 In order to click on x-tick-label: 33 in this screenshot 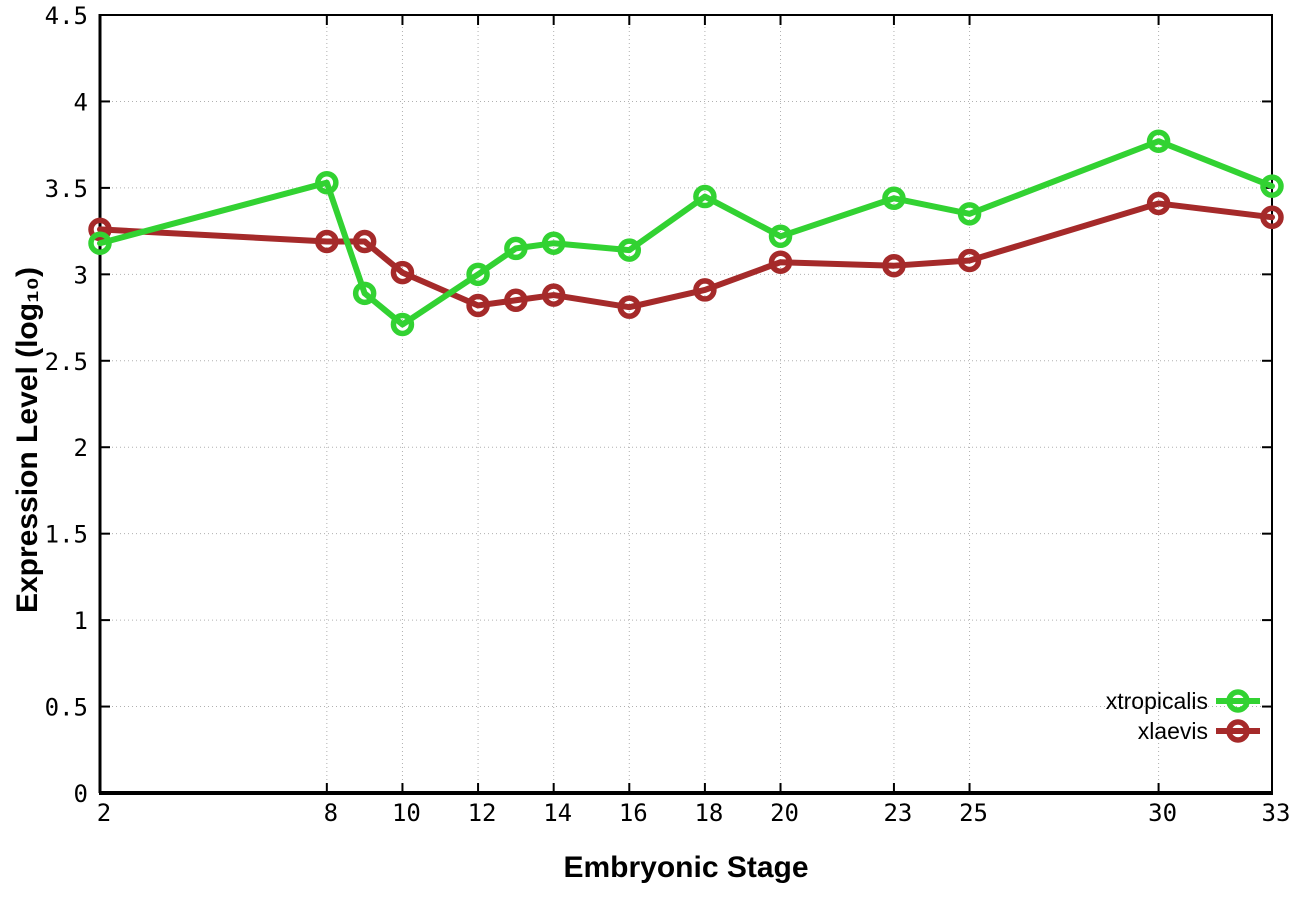, I will do `click(1276, 813)`.